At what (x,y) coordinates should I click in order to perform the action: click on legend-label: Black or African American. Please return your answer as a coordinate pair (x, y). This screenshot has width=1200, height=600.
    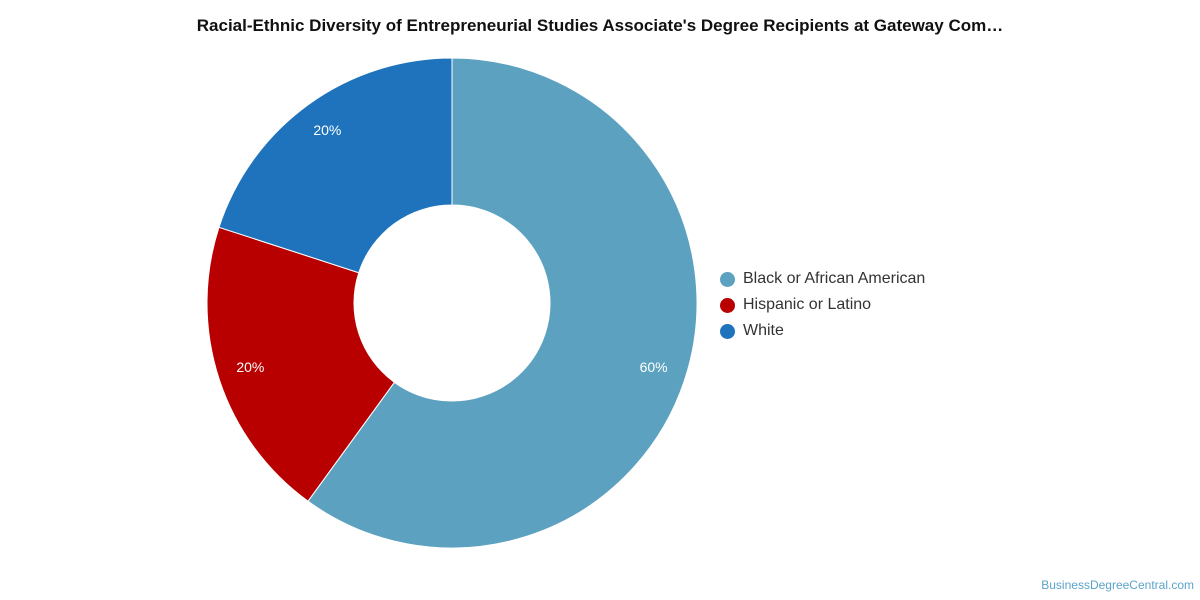
    Looking at the image, I should click on (834, 278).